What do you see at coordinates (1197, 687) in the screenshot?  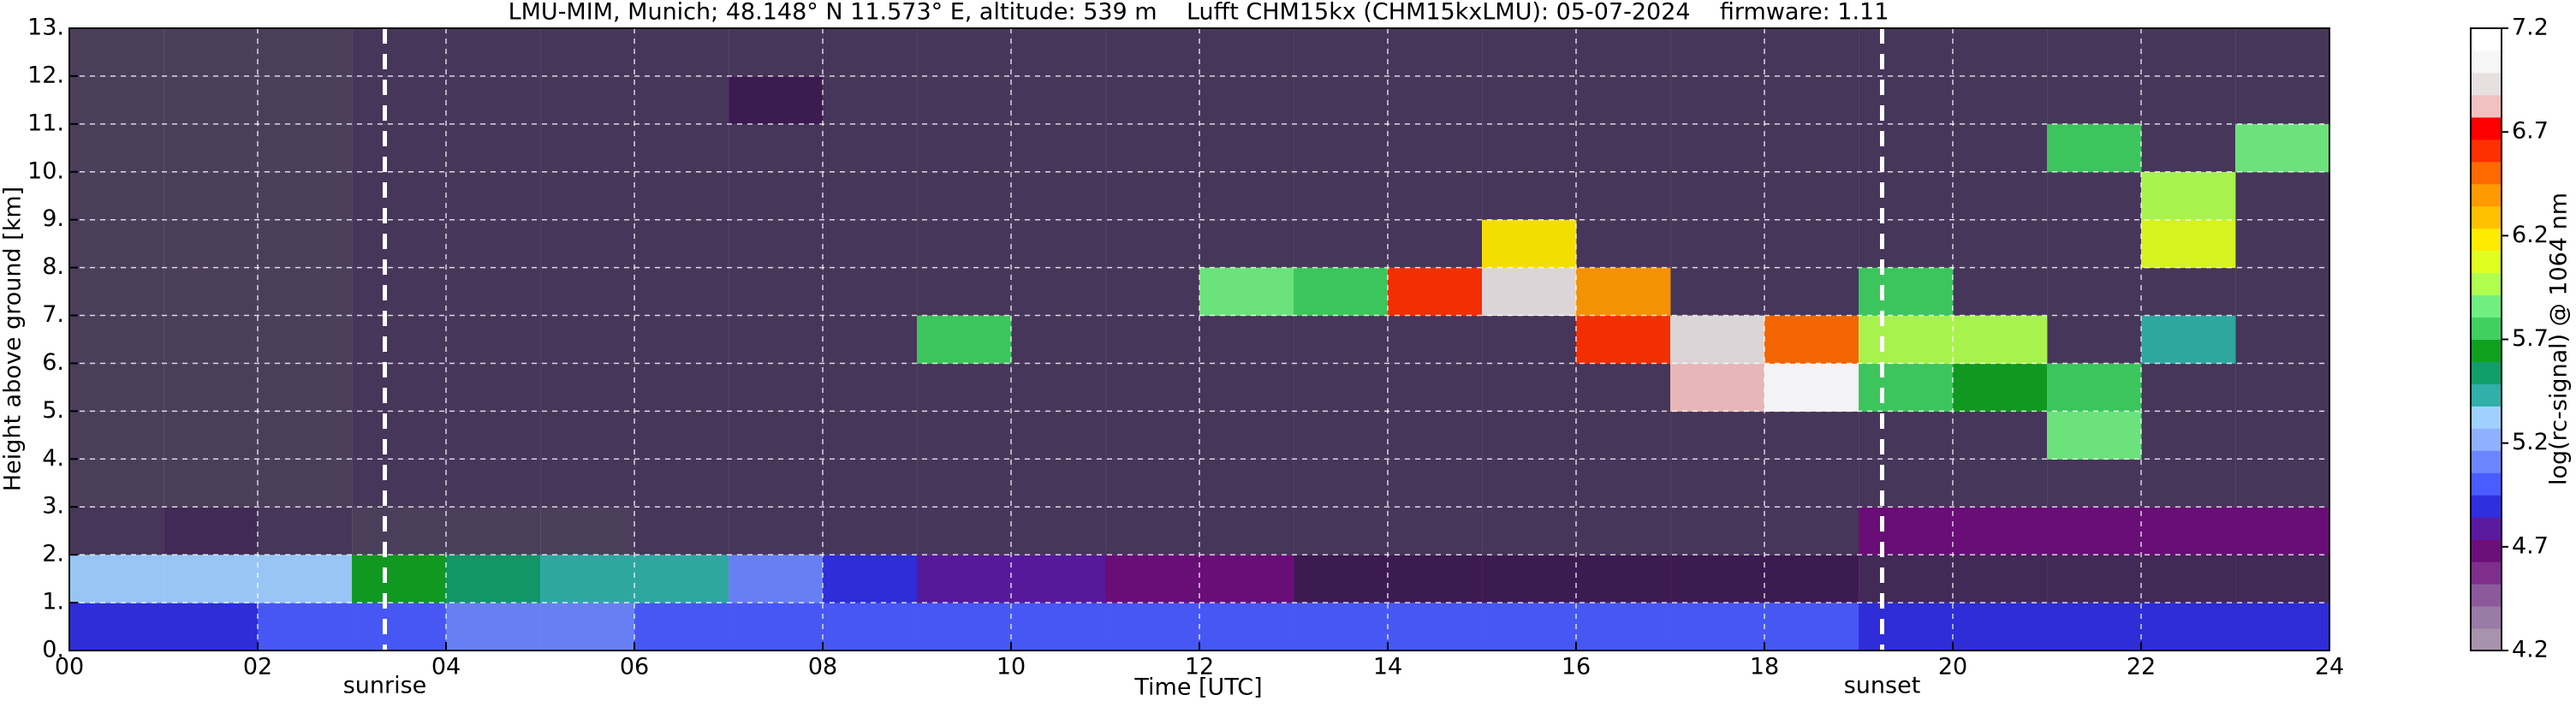 I see `x-axis-label: Time [UTC]` at bounding box center [1197, 687].